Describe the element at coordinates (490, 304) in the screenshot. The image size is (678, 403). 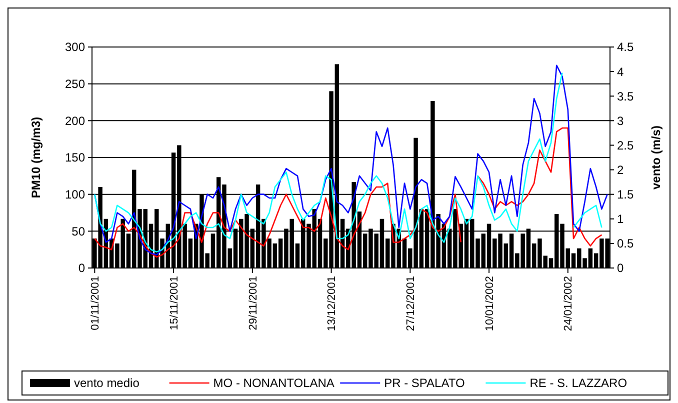
I see `x-tick-label: 10/01/2002` at that location.